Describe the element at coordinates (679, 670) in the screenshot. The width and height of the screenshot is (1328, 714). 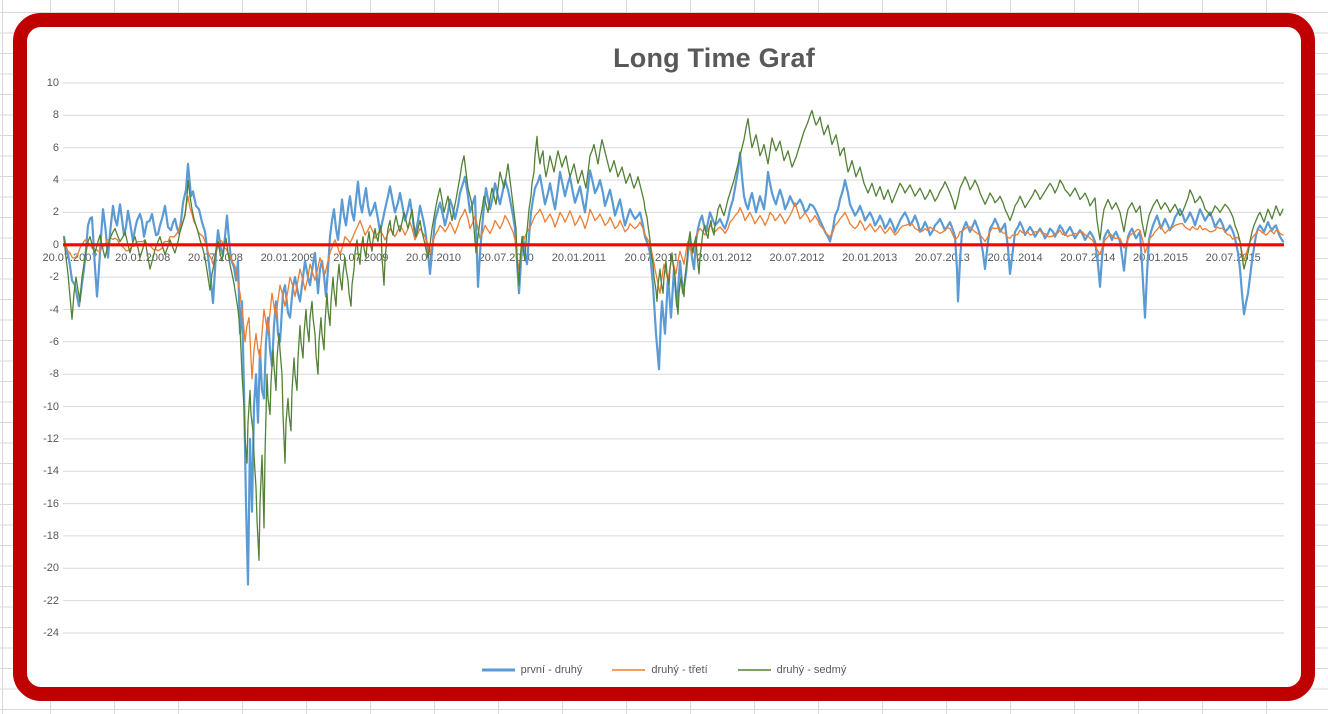
I see `legend-label: druhý - třetí` at that location.